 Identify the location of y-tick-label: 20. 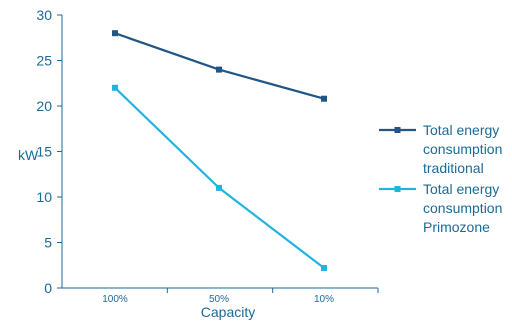
(44, 106).